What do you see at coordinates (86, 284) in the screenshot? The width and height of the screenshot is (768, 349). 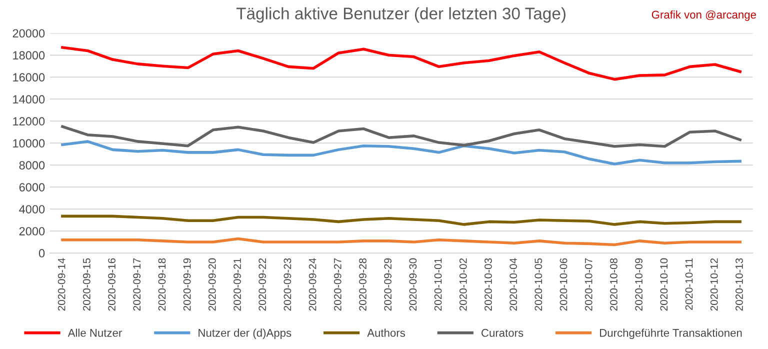 I see `x-tick-label: 2020-09-15` at bounding box center [86, 284].